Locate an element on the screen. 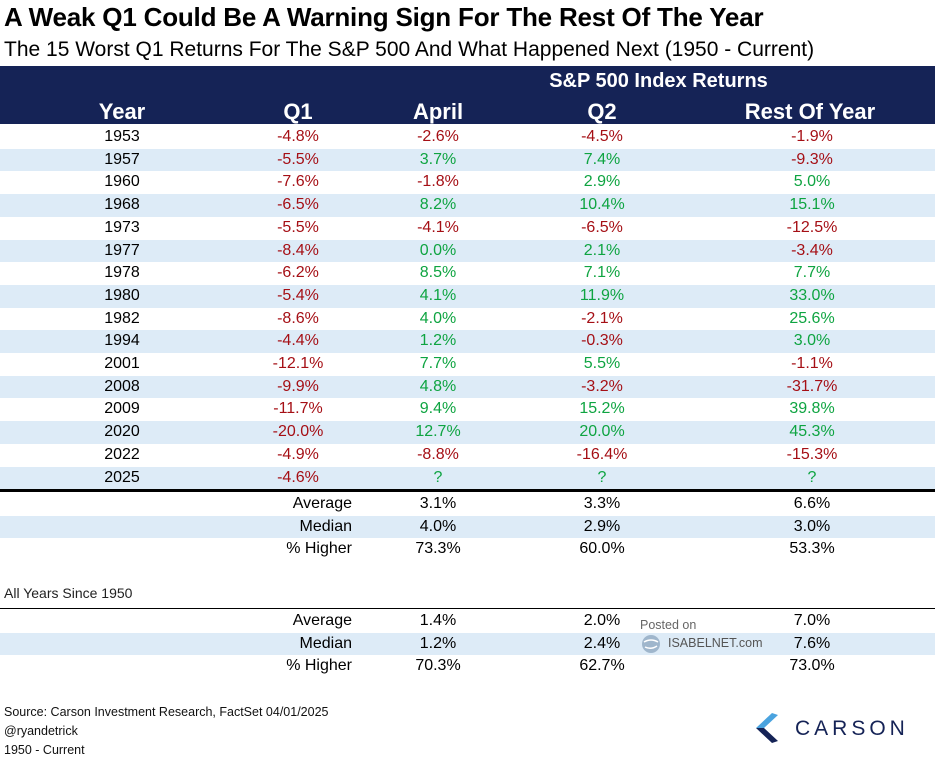 This screenshot has width=935, height=760. all-years-divider is located at coordinates (467, 608).